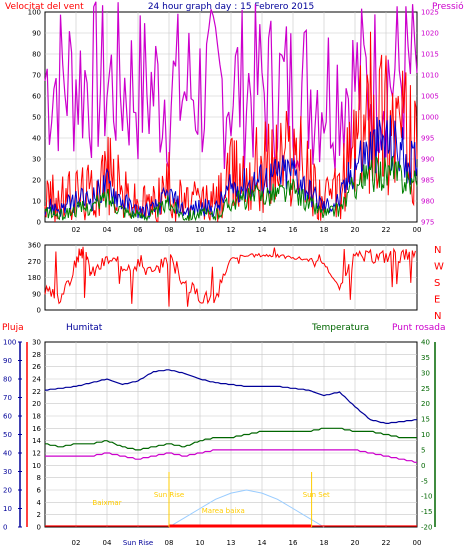 The image size is (465, 555). Describe the element at coordinates (355, 543) in the screenshot. I see `weather-hour-tick-label: 20` at that location.